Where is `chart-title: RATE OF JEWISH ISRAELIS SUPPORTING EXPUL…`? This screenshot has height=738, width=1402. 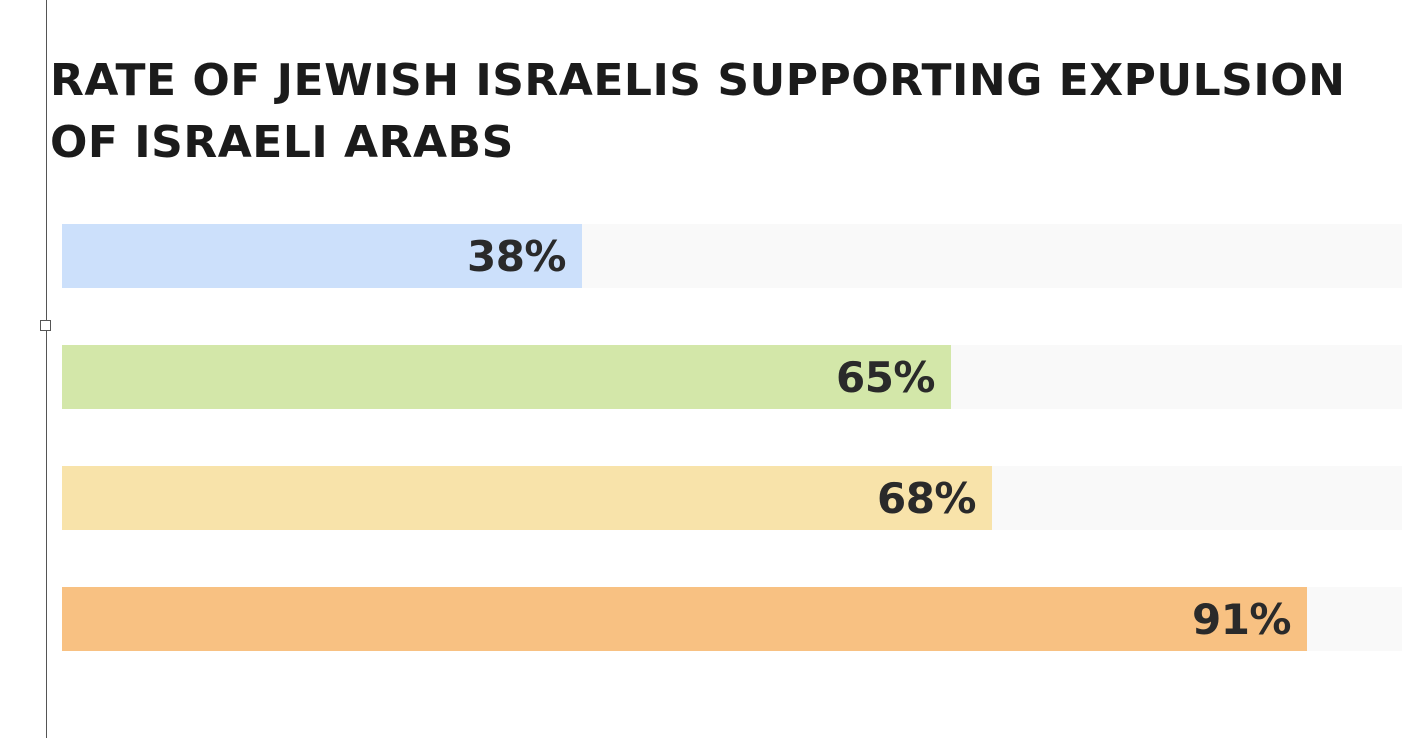
chart-title: RATE OF JEWISH ISRAELIS SUPPORTING EXPUL… is located at coordinates (698, 111).